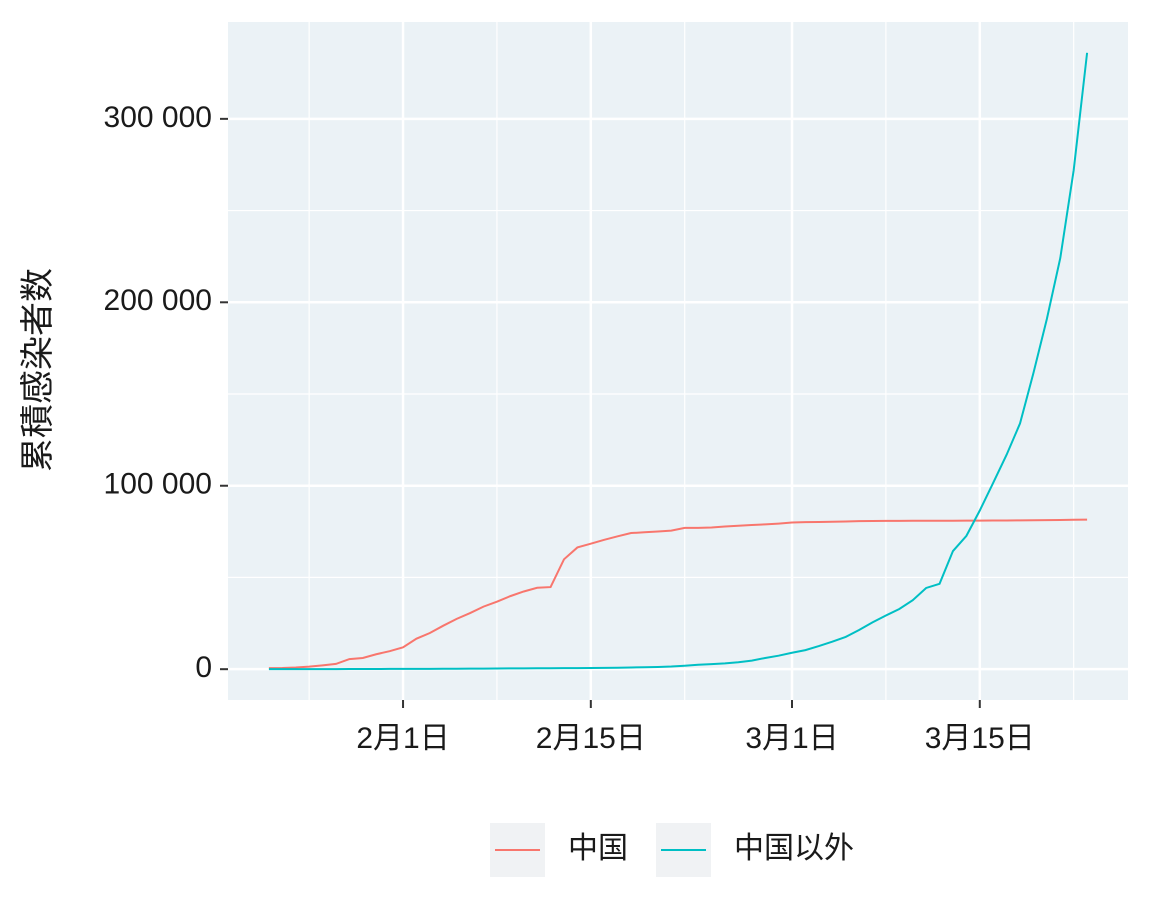 The height and width of the screenshot is (922, 1152). Describe the element at coordinates (598, 848) in the screenshot. I see `legend-label: 中国` at that location.